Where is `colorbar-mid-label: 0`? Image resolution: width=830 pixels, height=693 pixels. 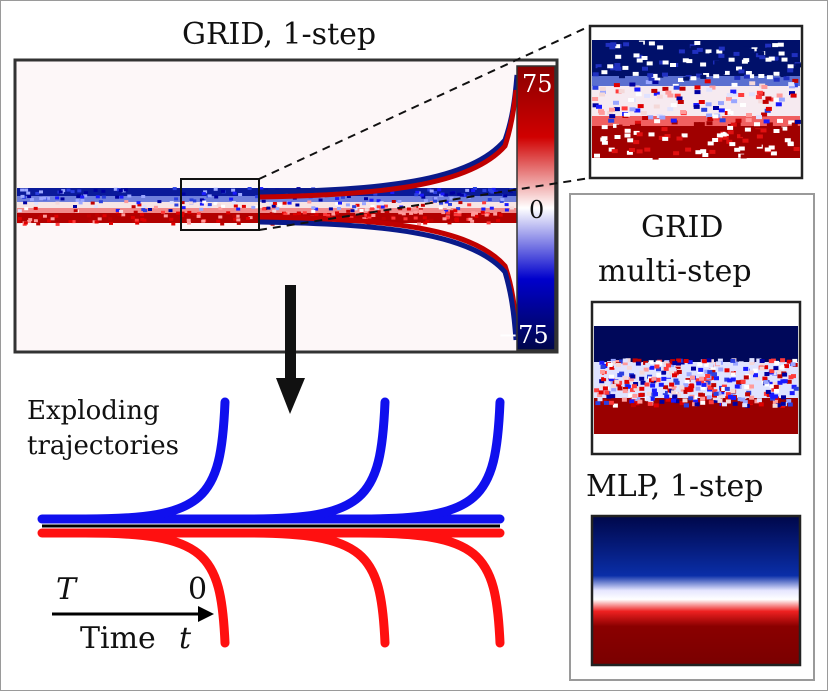 colorbar-mid-label: 0 is located at coordinates (537, 210).